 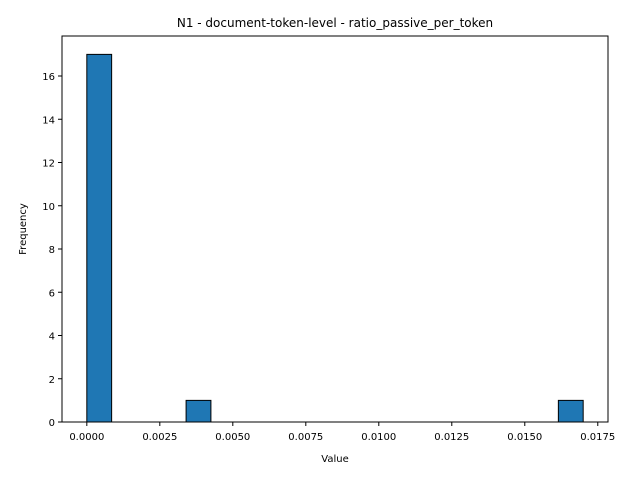 I want to click on y-tick-label: 0, so click(x=52, y=423).